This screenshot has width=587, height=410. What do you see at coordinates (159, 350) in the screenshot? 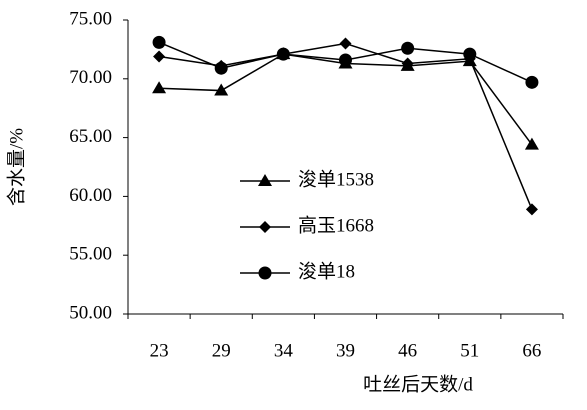
I see `x-tick-label: 23` at bounding box center [159, 350].